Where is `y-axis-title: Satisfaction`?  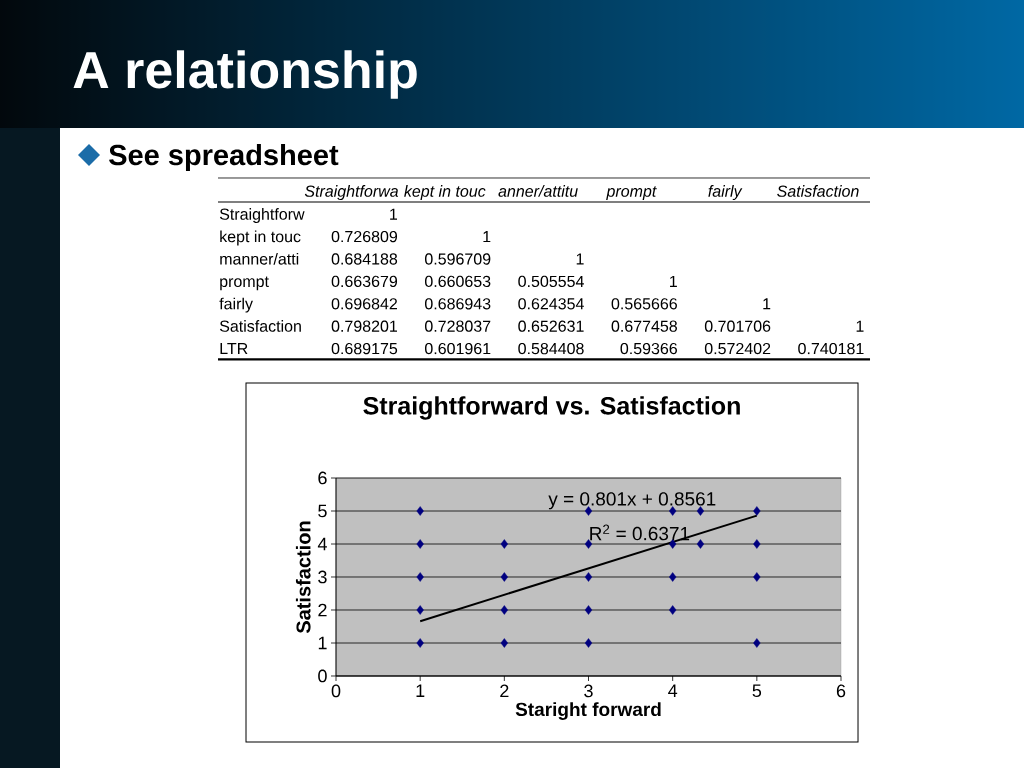 y-axis-title: Satisfaction is located at coordinates (303, 577).